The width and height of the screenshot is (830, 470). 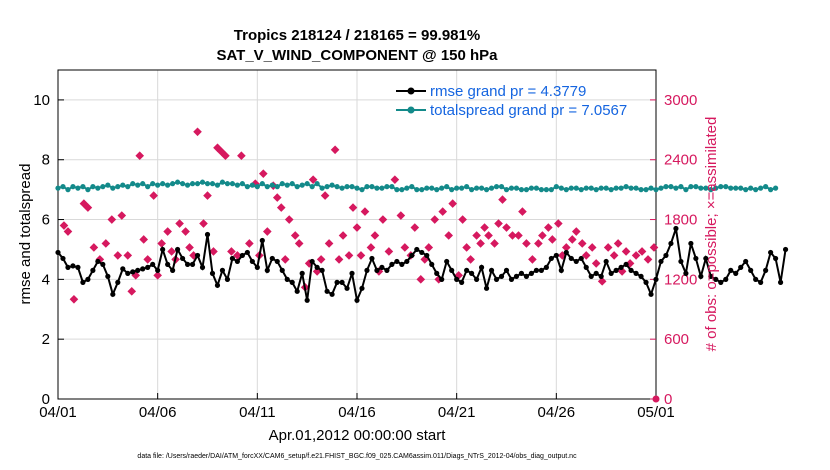 What do you see at coordinates (673, 250) in the screenshot?
I see `y-axis-right: 0 600 1200 1800 2400 3000` at bounding box center [673, 250].